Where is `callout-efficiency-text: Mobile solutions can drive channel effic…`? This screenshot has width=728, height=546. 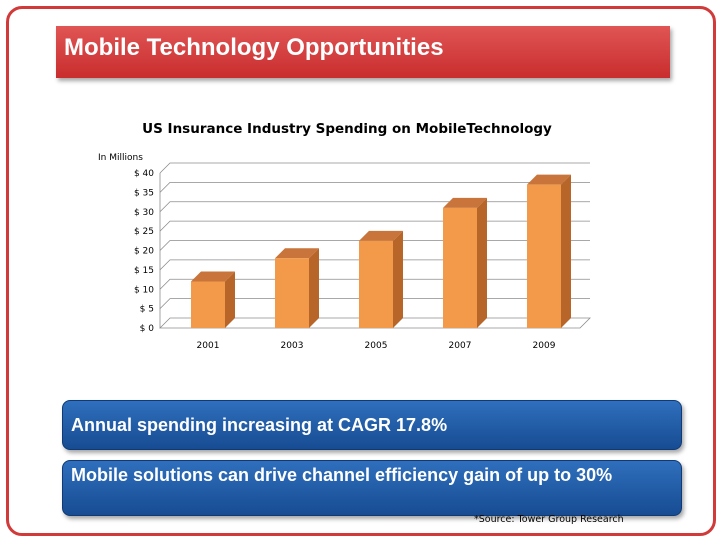
callout-efficiency-text: Mobile solutions can drive channel effic… is located at coordinates (342, 475).